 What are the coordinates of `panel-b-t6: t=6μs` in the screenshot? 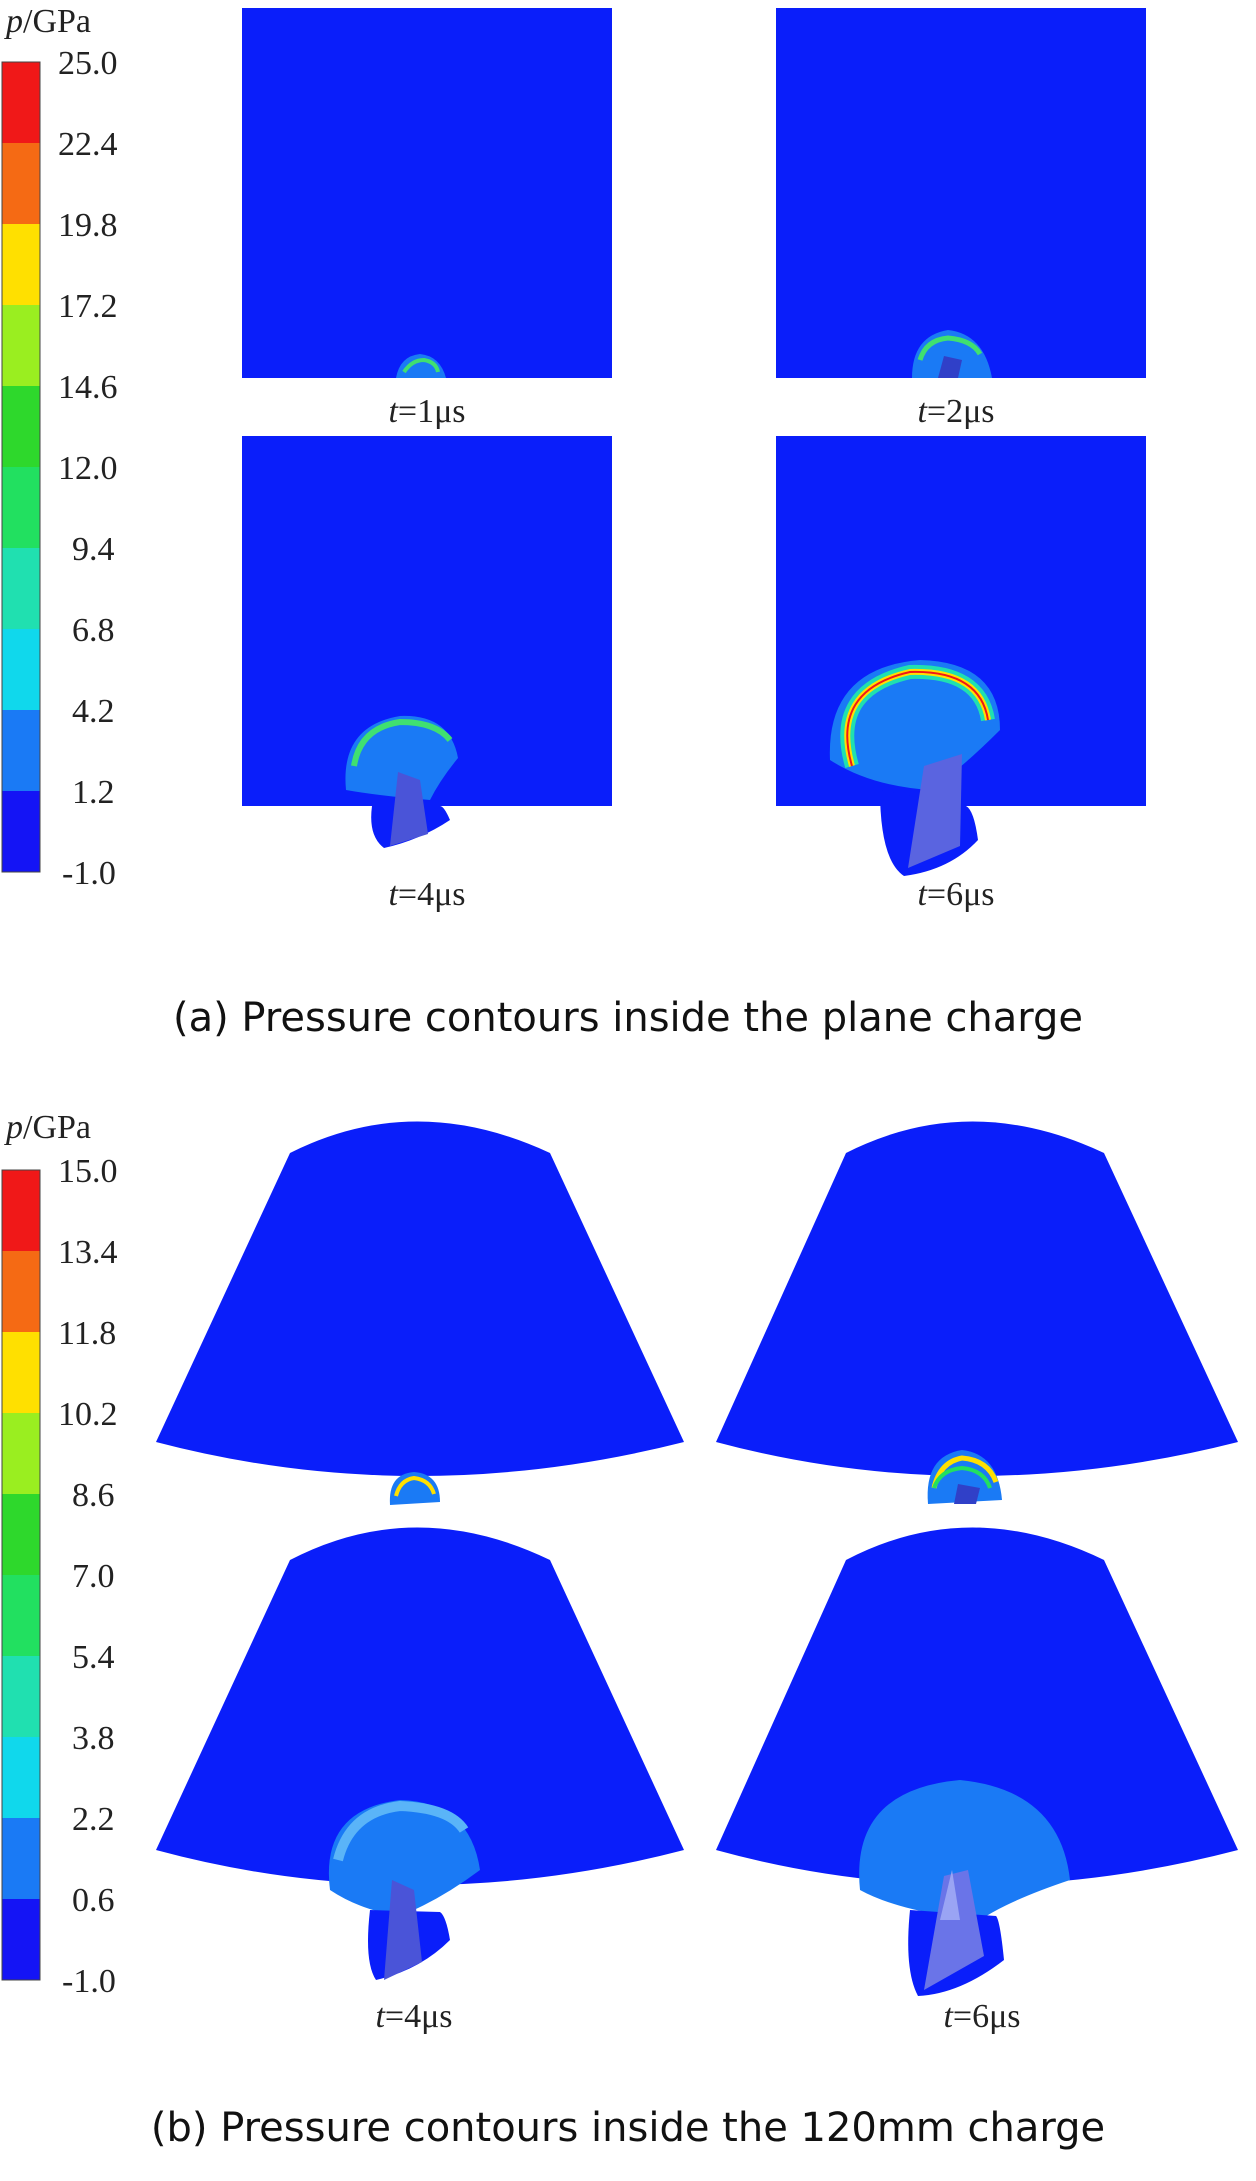 It's located at (977, 1781).